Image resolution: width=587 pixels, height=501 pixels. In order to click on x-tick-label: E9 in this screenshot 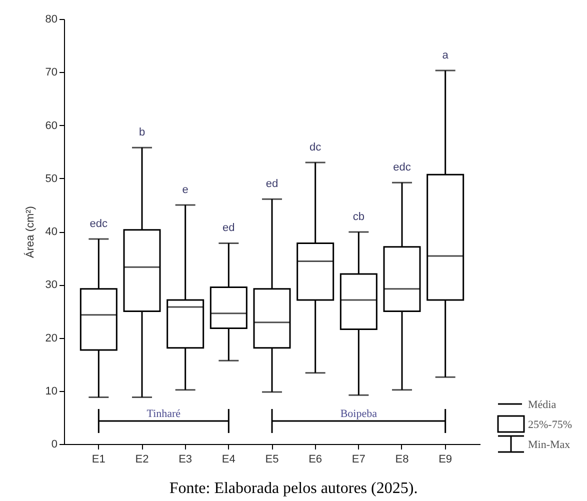, I will do `click(445, 460)`.